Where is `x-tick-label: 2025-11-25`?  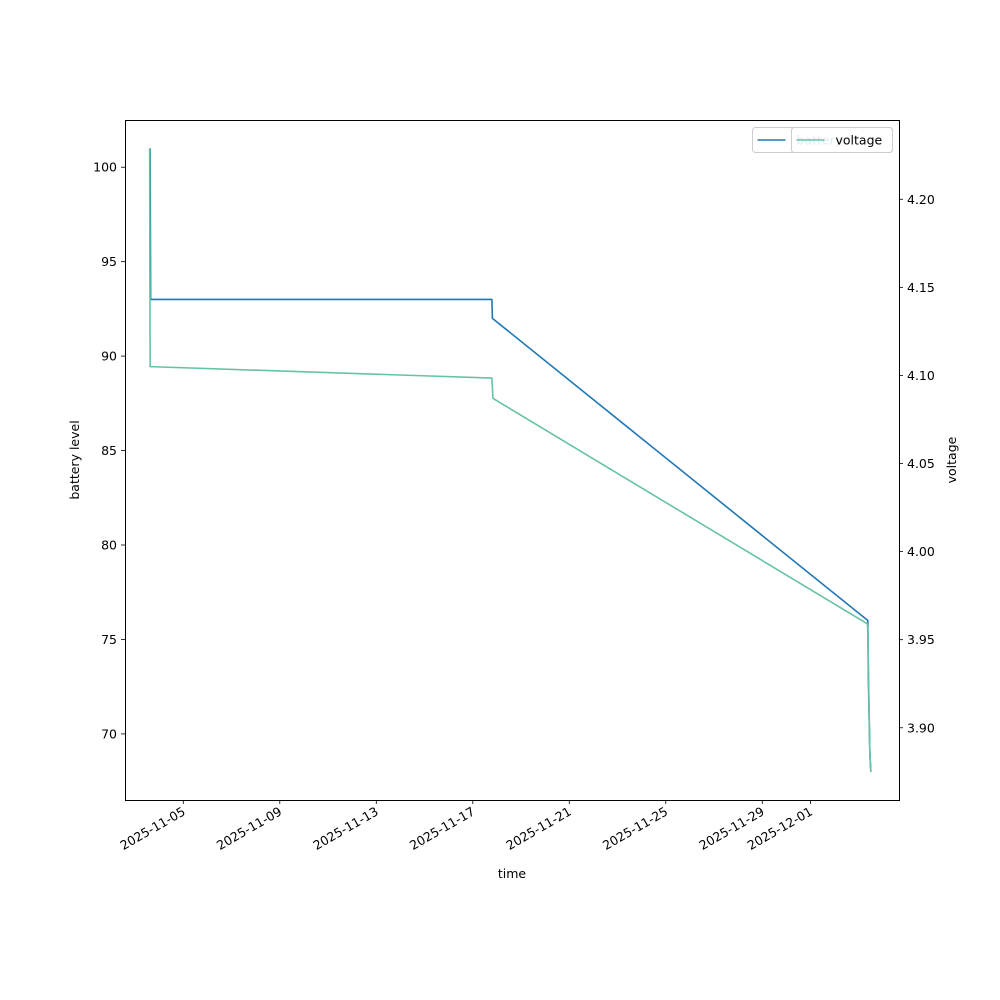 x-tick-label: 2025-11-25 is located at coordinates (635, 828).